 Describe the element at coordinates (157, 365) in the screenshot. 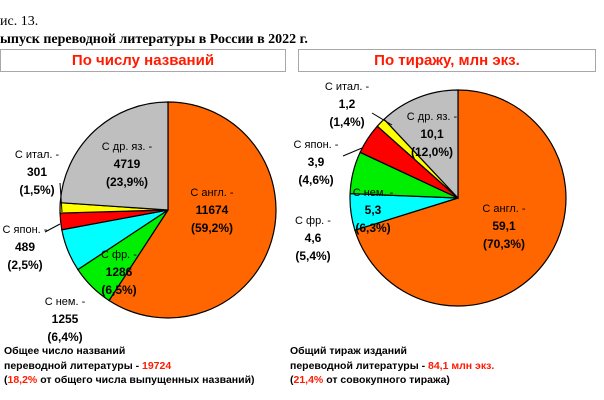

I see `left-note-total: 19724` at that location.